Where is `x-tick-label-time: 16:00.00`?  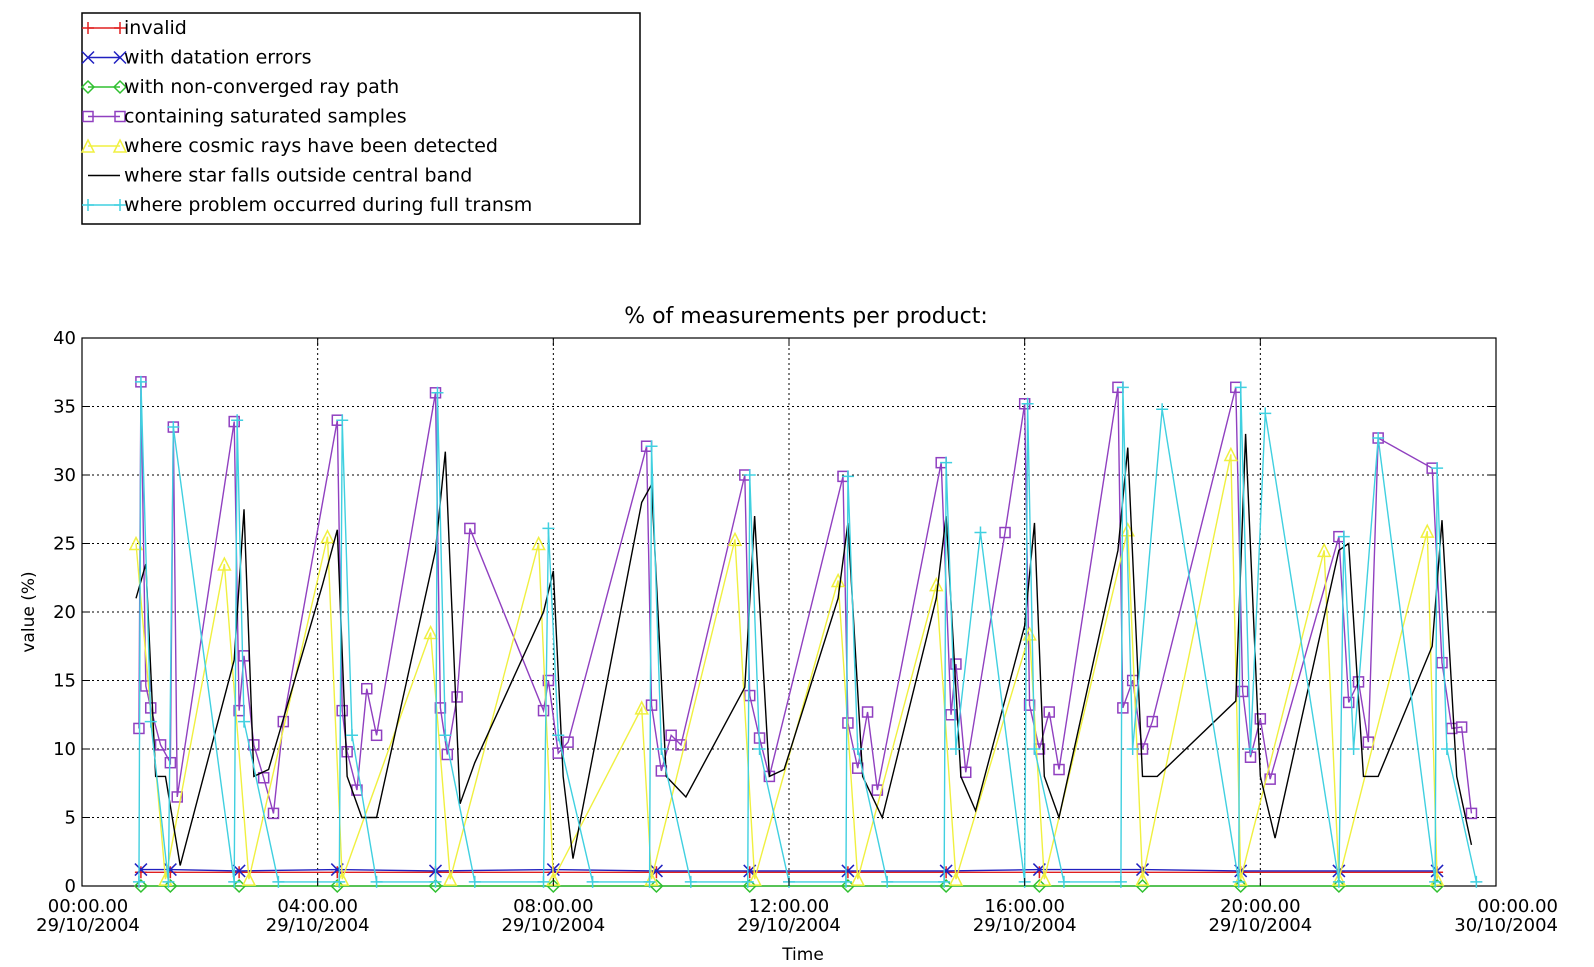
x-tick-label-time: 16:00.00 is located at coordinates (1024, 906).